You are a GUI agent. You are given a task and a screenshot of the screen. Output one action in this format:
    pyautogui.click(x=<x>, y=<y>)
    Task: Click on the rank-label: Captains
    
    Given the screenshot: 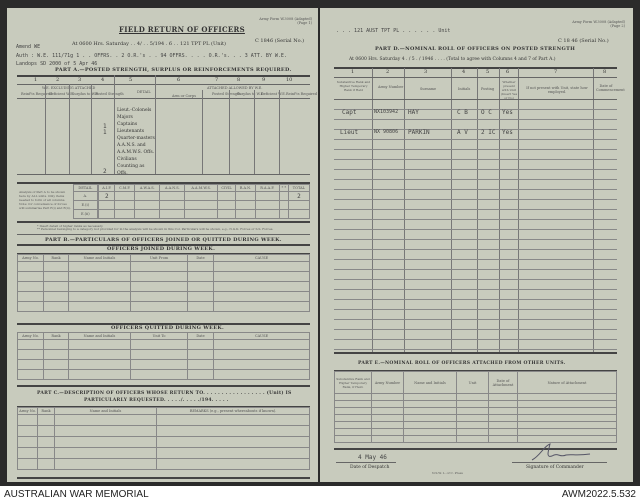 What is the action you would take?
    pyautogui.click(x=127, y=124)
    